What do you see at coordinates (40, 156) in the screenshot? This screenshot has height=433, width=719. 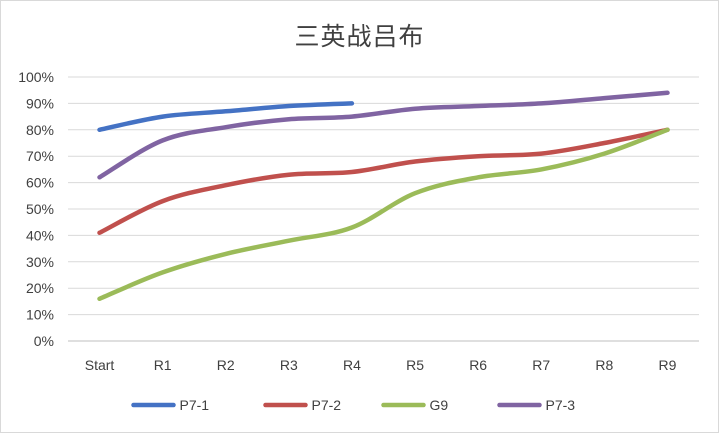 I see `y-tick-label: 70%` at bounding box center [40, 156].